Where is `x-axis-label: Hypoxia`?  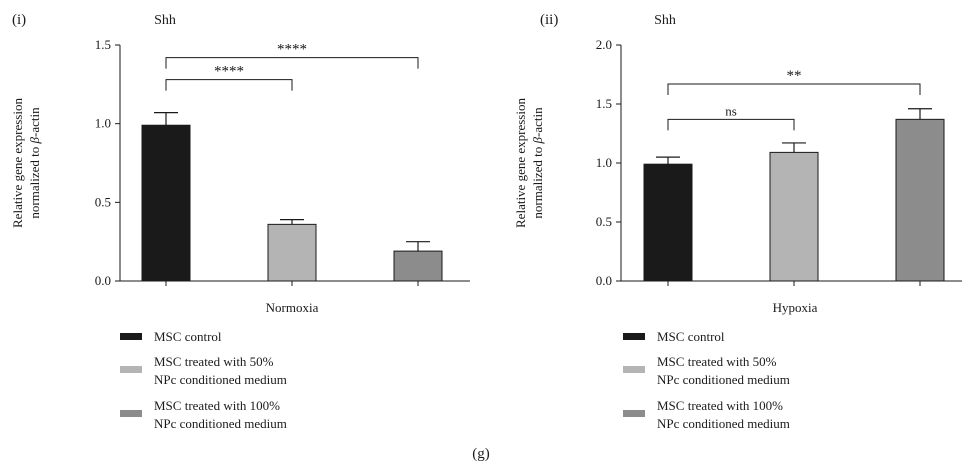 x-axis-label: Hypoxia is located at coordinates (795, 307).